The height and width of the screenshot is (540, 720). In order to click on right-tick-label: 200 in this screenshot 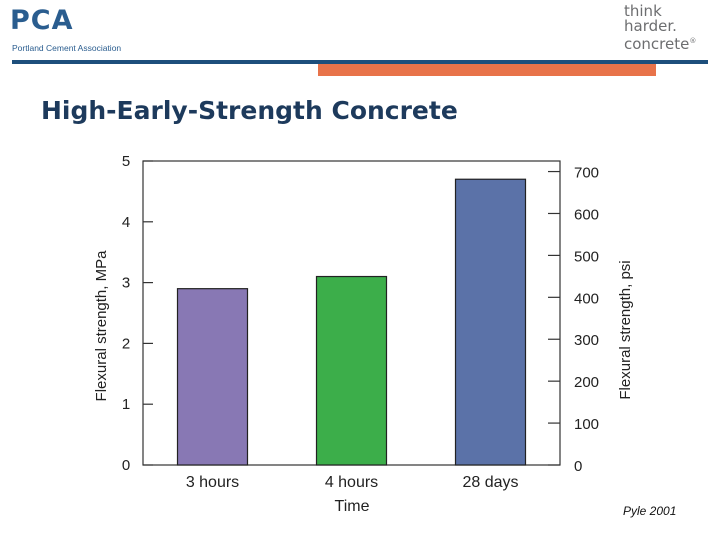, I will do `click(586, 382)`.